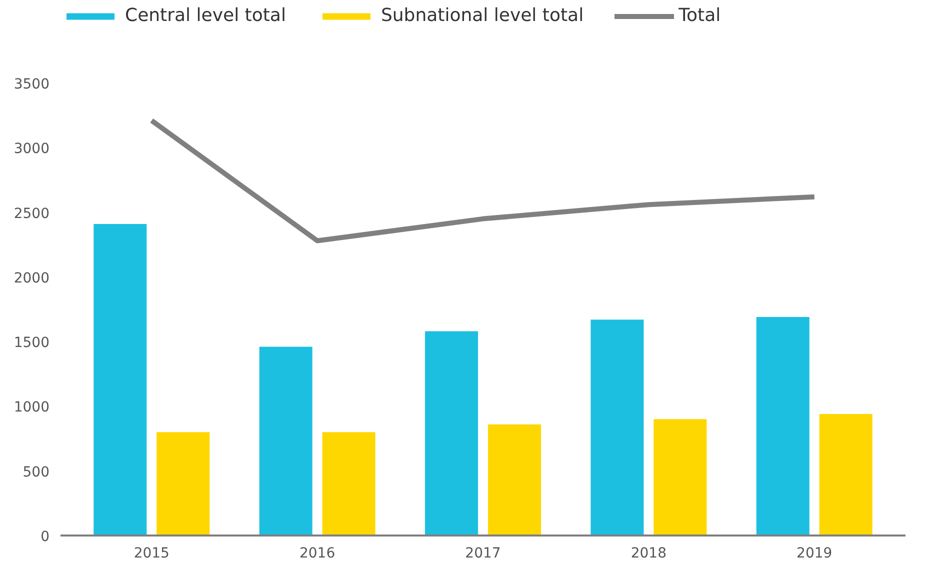 The image size is (925, 562). I want to click on y-tick-label: 1000, so click(32, 408).